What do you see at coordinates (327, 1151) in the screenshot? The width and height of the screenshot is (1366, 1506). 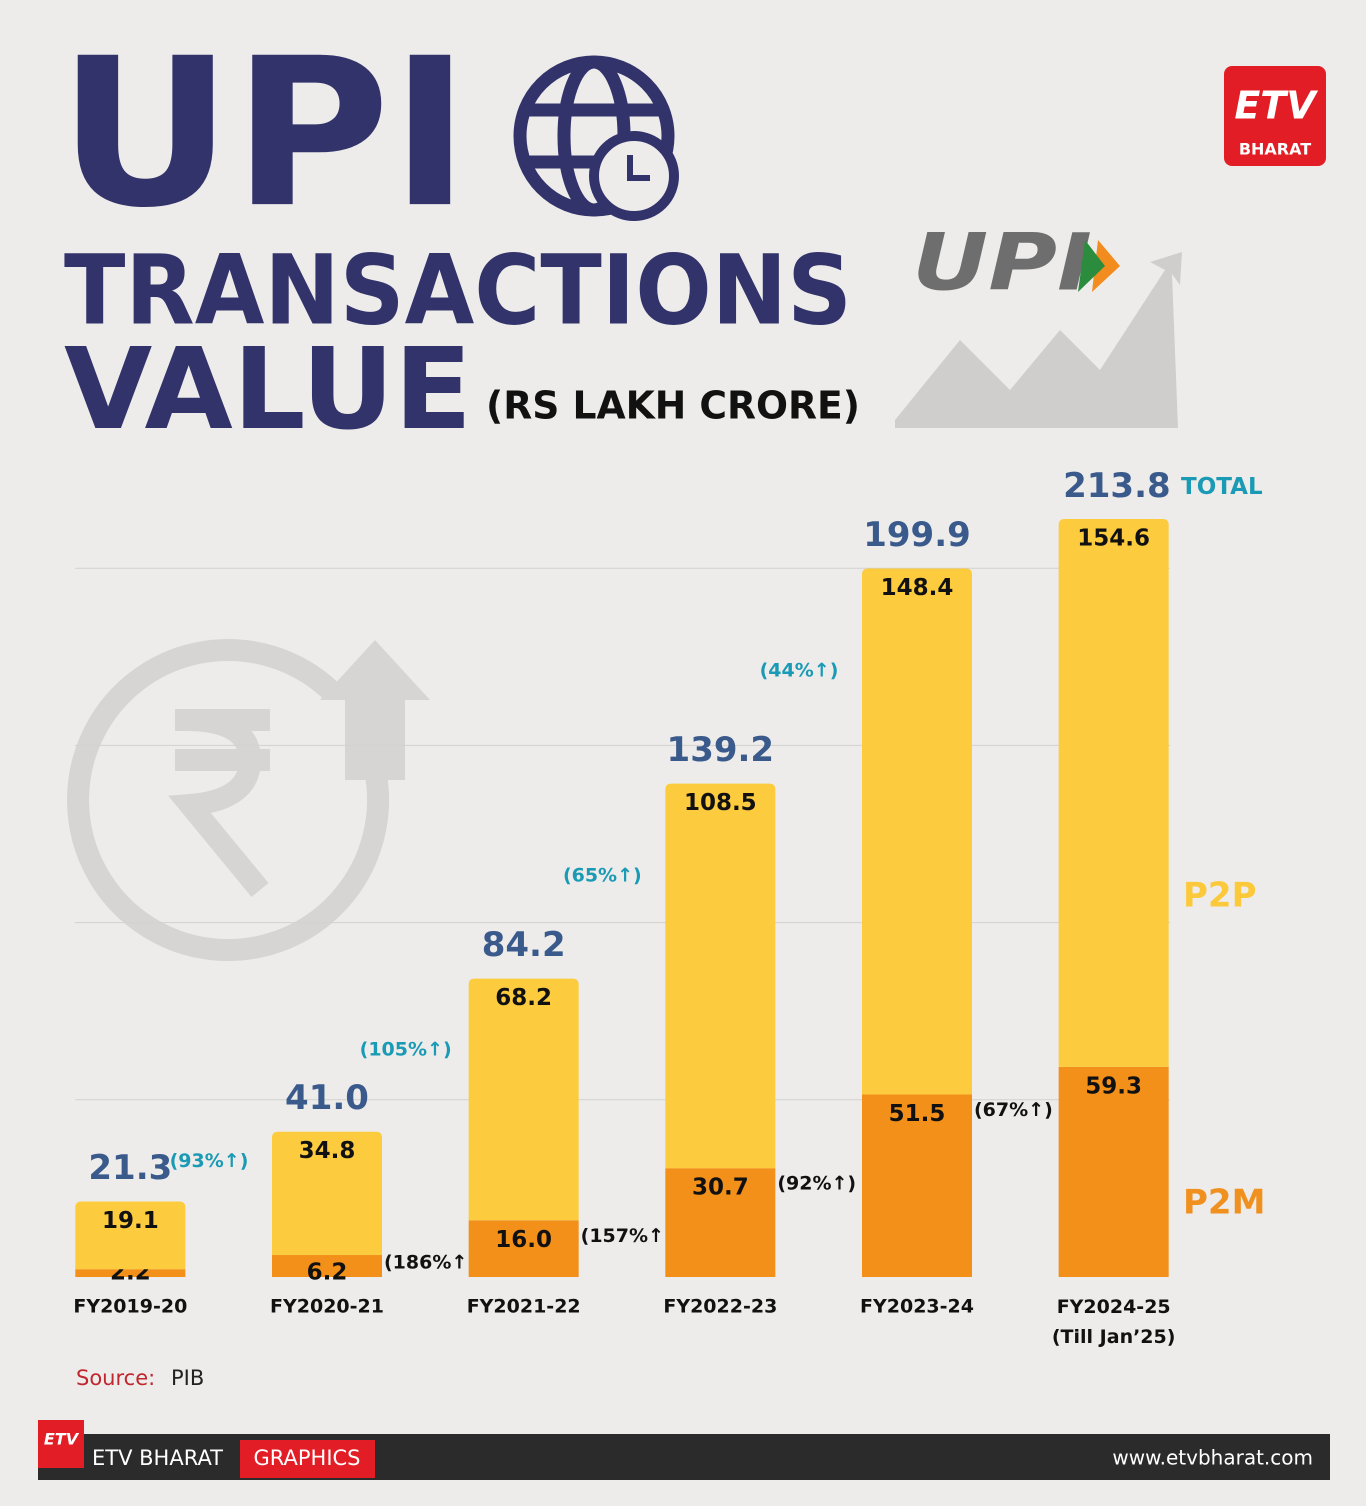 I see `value-label: 34.8` at bounding box center [327, 1151].